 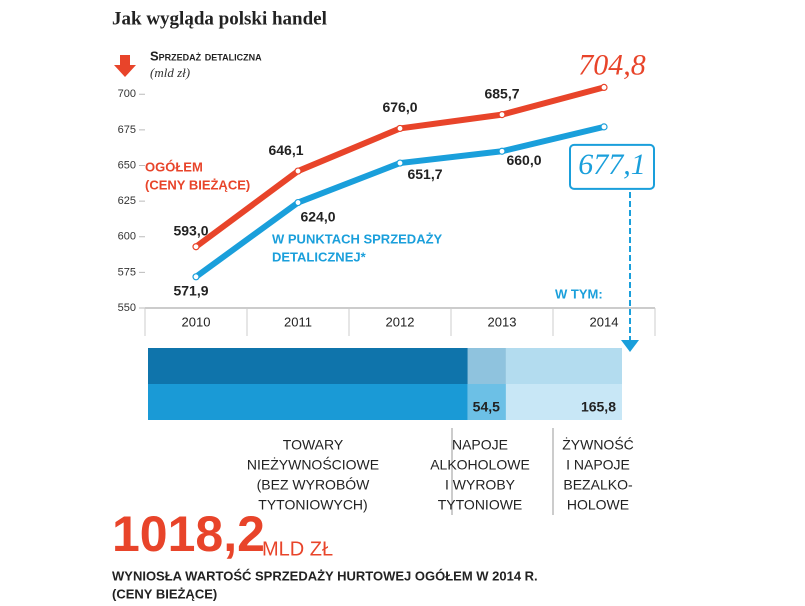 I want to click on unit-label: (mld zł), so click(x=170, y=72).